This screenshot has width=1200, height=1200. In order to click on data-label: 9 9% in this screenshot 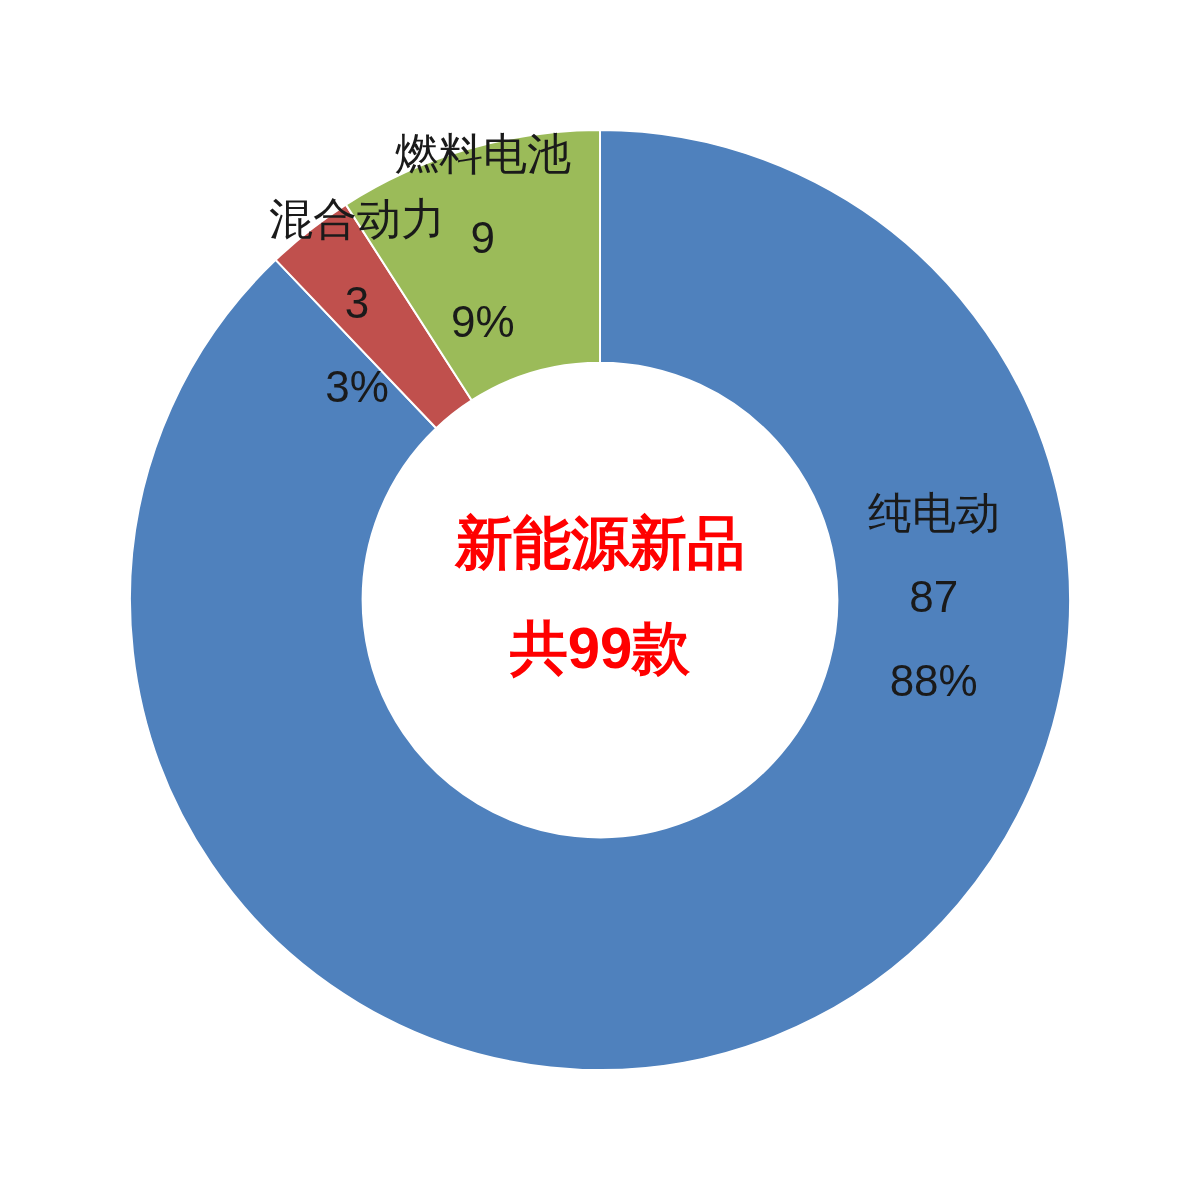, I will do `click(482, 280)`.